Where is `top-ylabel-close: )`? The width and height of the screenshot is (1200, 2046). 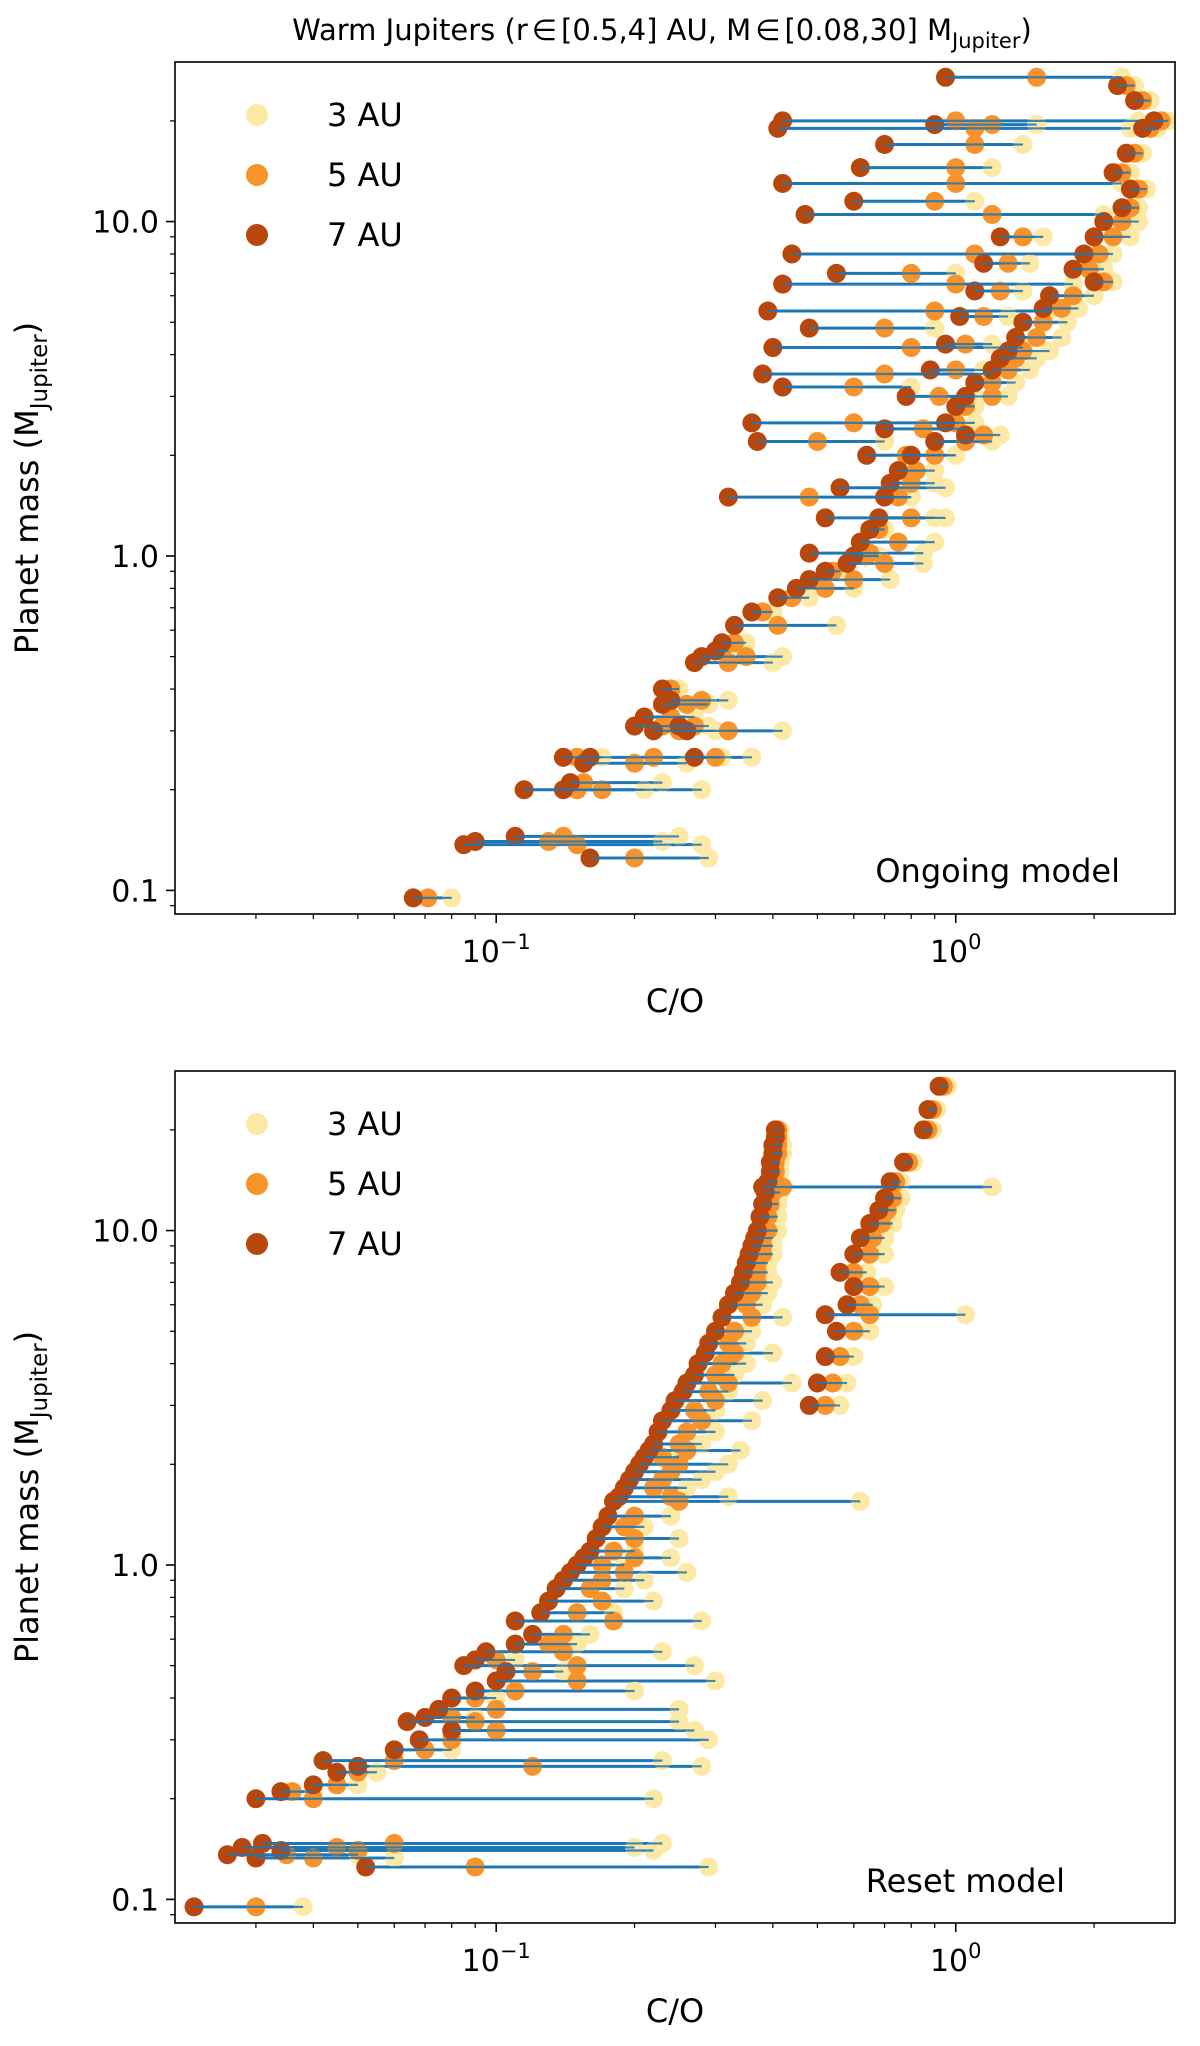 top-ylabel-close: ) is located at coordinates (27, 328).